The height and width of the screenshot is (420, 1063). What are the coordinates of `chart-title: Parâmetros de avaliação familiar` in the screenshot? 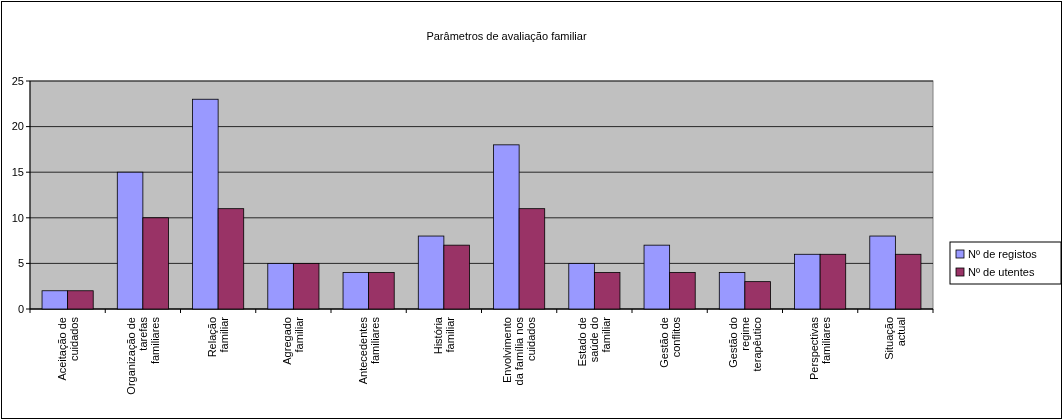 It's located at (506, 36).